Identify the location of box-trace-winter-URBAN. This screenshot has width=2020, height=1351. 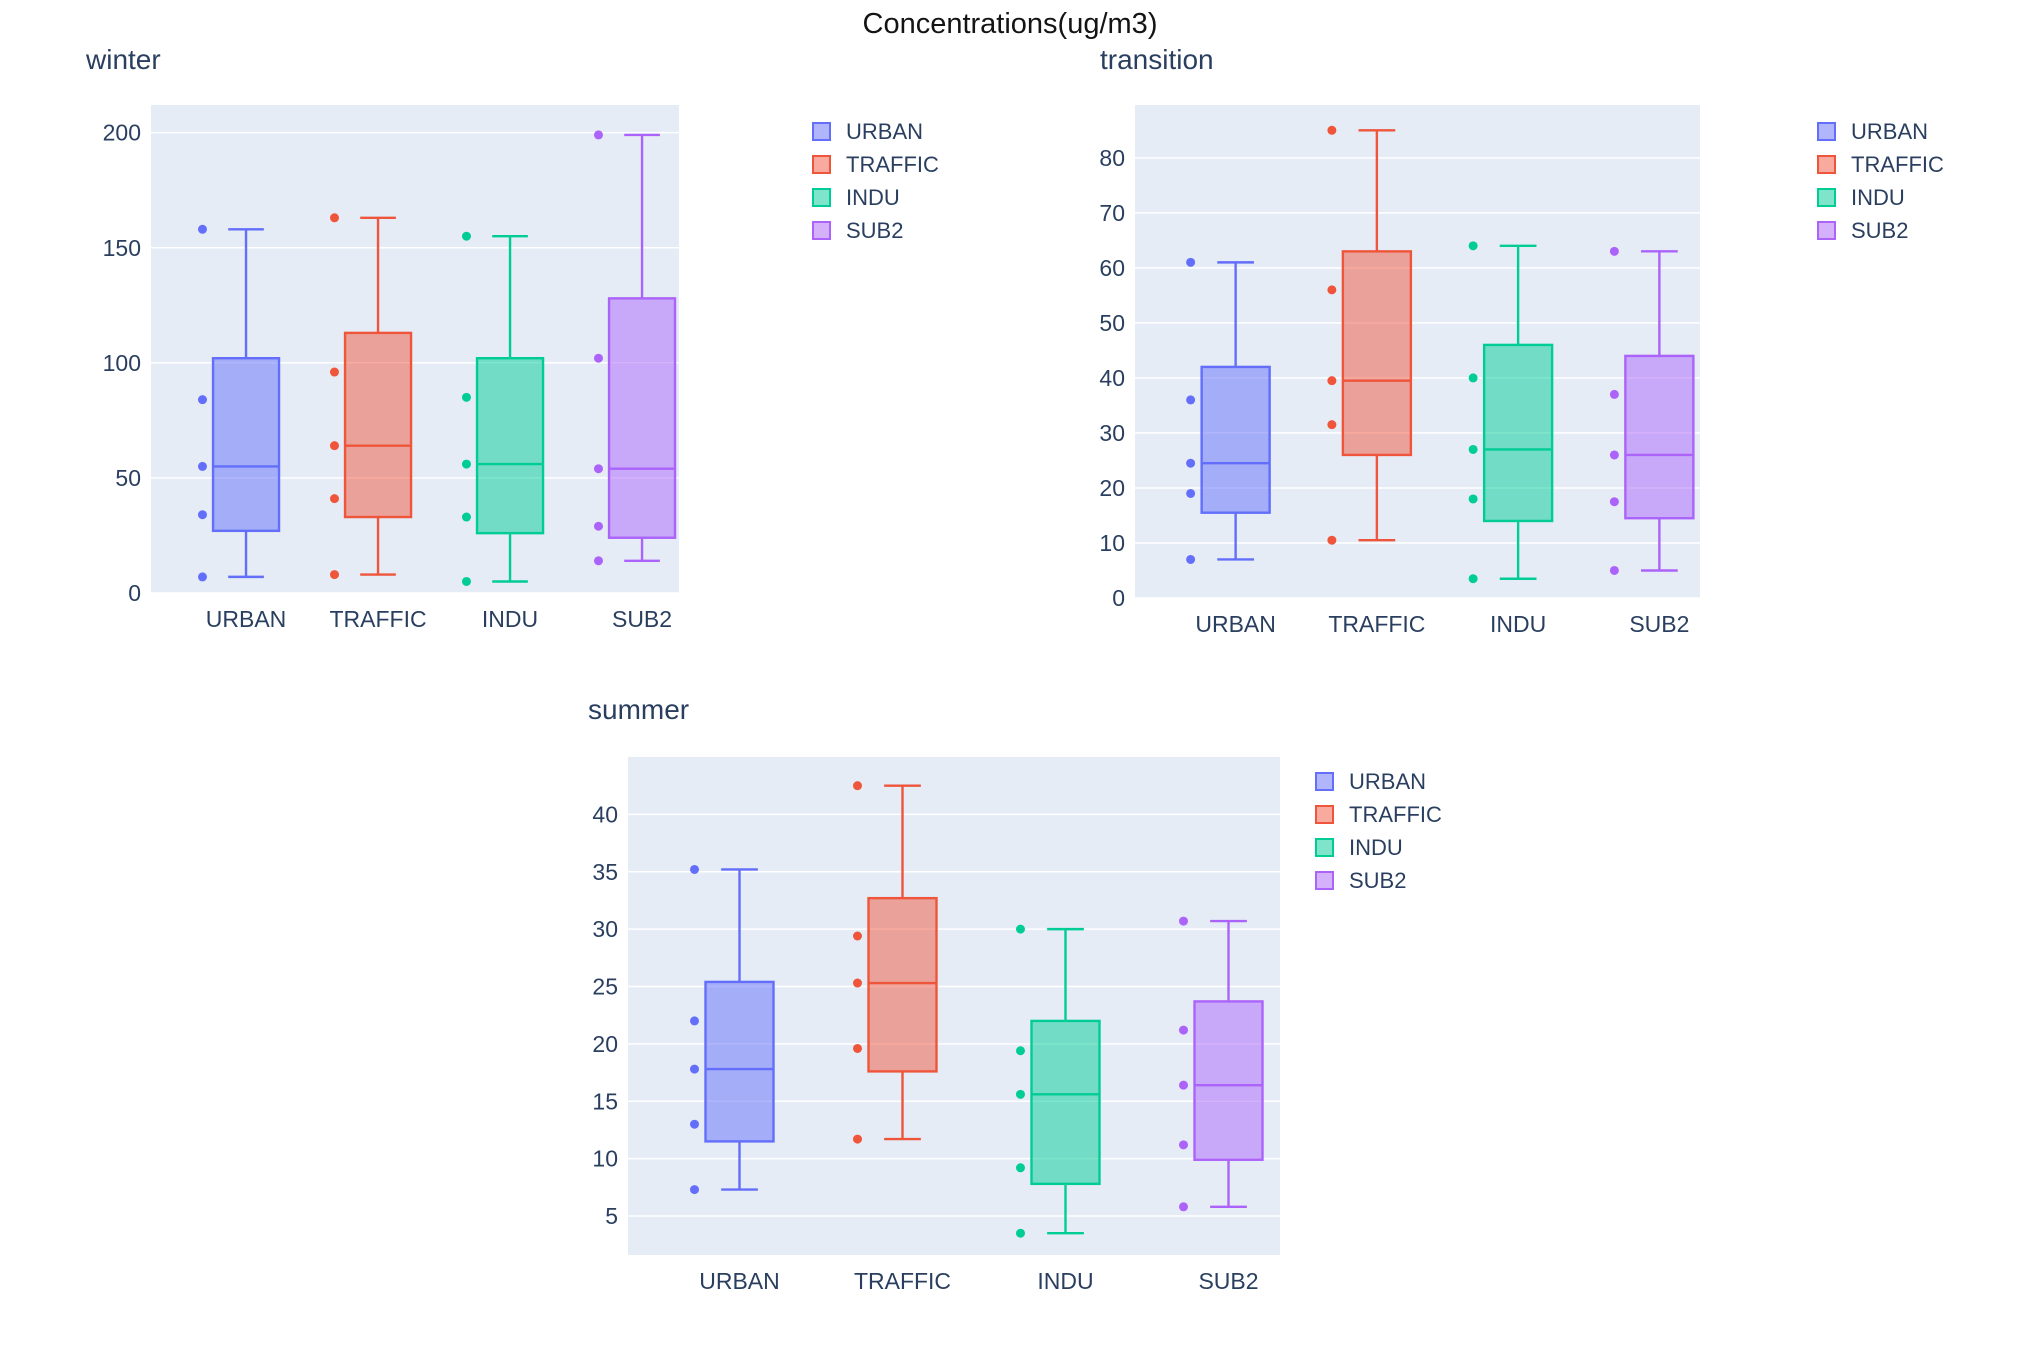
(239, 403).